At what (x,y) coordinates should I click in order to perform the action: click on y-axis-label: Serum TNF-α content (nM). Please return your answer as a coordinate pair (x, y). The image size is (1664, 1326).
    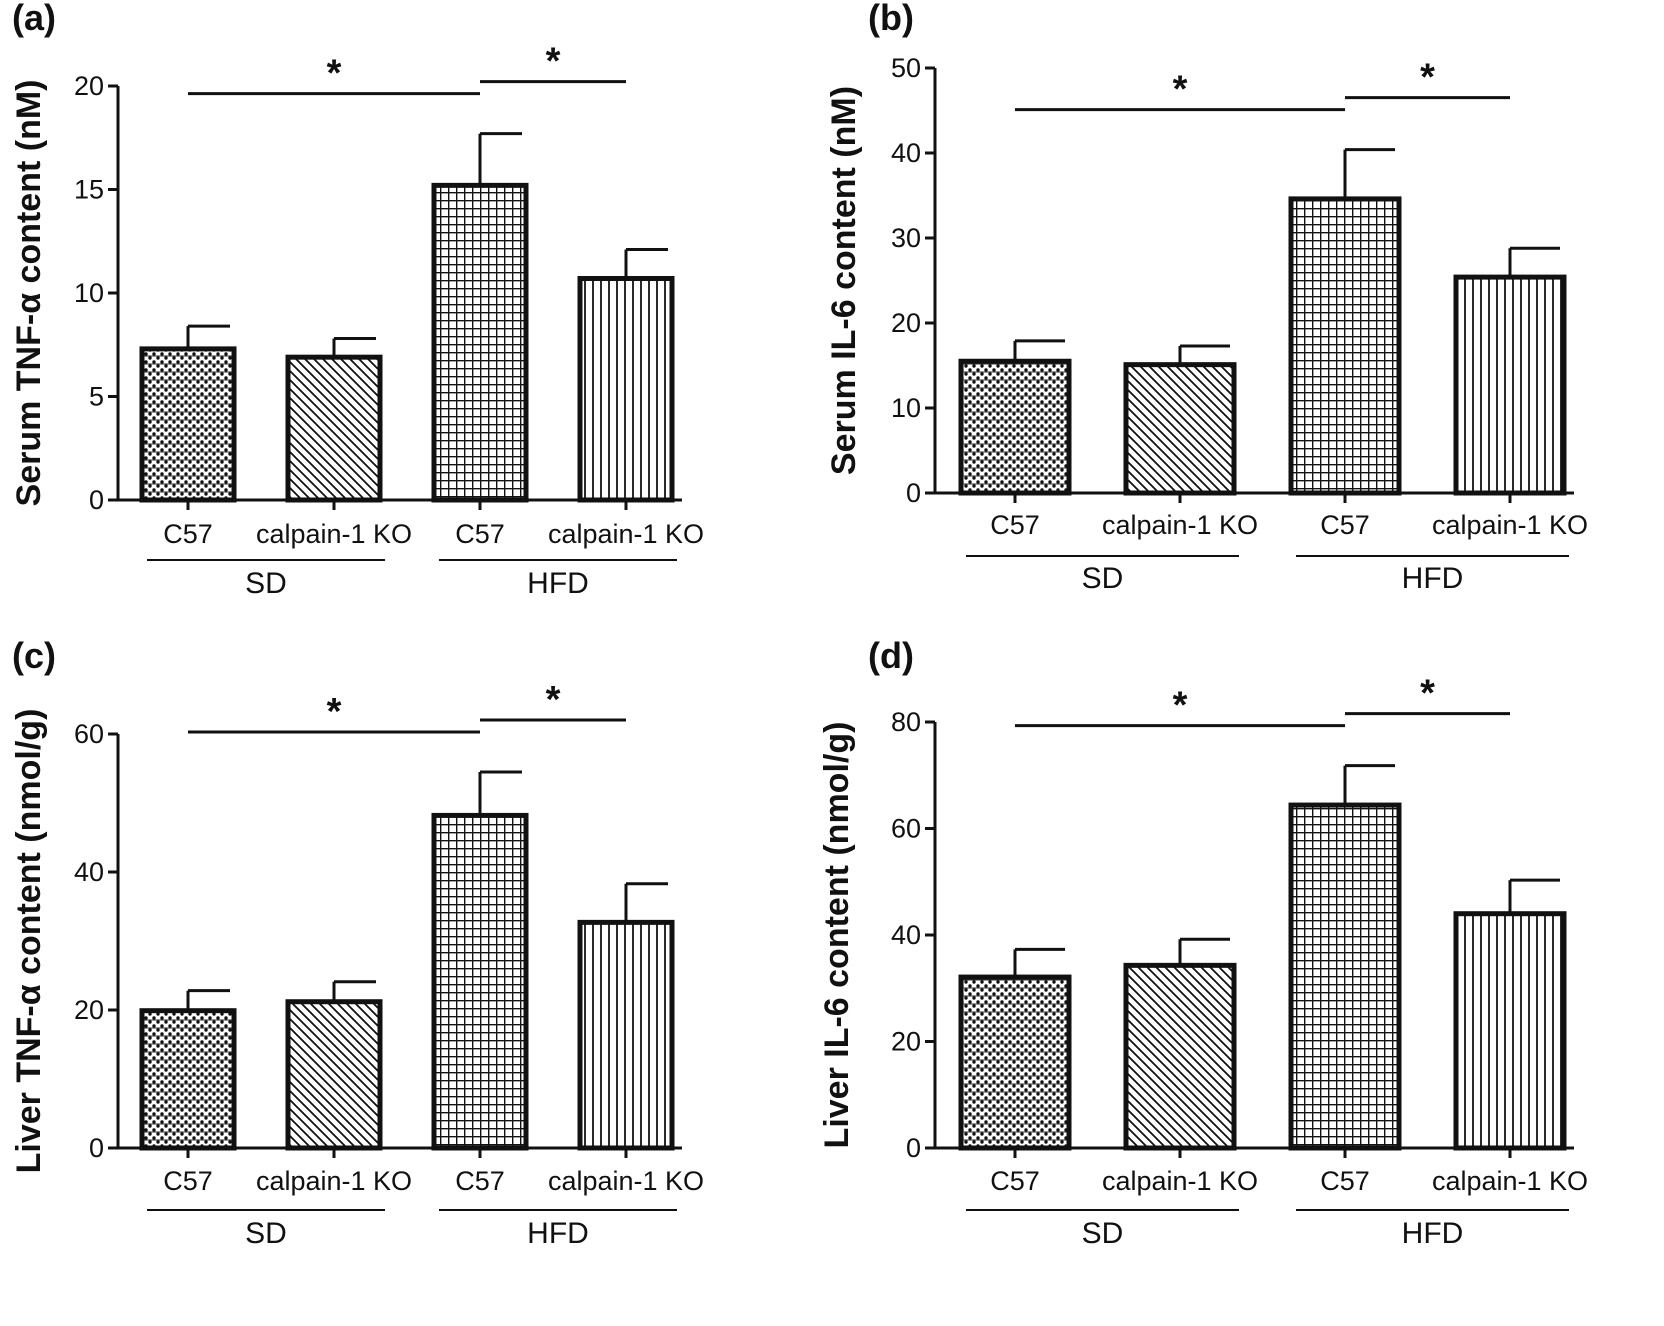
    Looking at the image, I should click on (29, 293).